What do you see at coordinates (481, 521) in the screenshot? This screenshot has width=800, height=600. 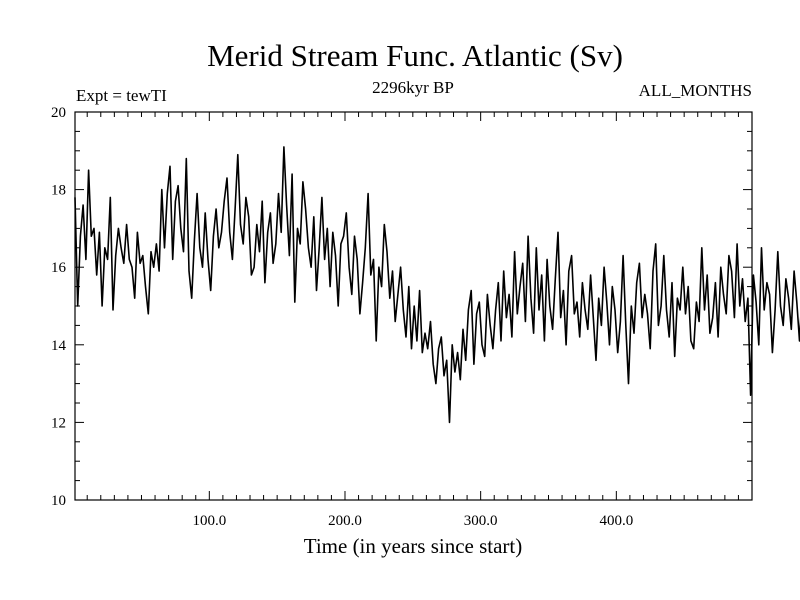 I see `x-tick-label: 300.0` at bounding box center [481, 521].